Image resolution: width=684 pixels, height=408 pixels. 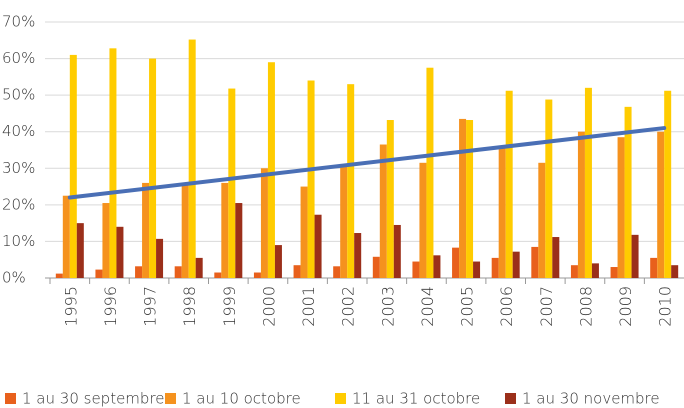 I want to click on y-tick-label: 60%, so click(x=18, y=58).